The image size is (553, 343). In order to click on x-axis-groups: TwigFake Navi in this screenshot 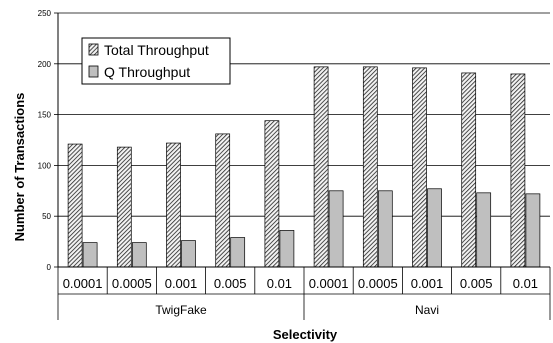, I will do `click(297, 310)`.